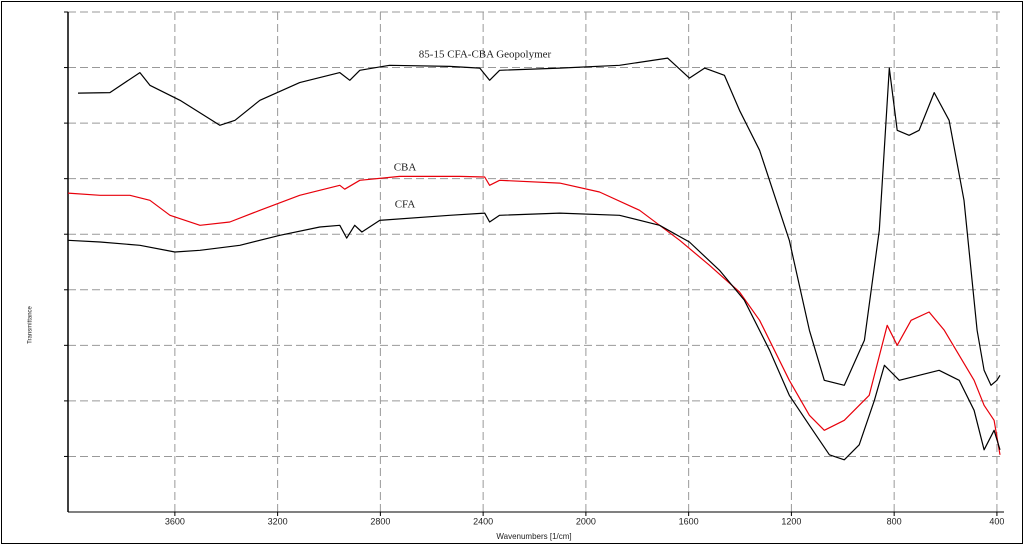  I want to click on x-tick-label: 2000, so click(586, 521).